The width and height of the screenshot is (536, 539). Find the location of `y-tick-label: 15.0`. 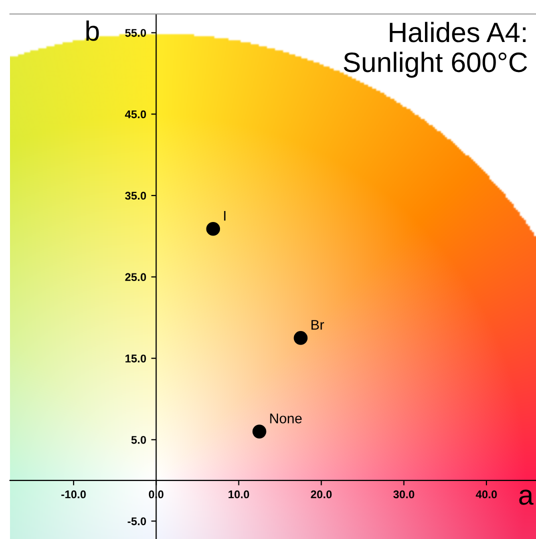

y-tick-label: 15.0 is located at coordinates (136, 358).